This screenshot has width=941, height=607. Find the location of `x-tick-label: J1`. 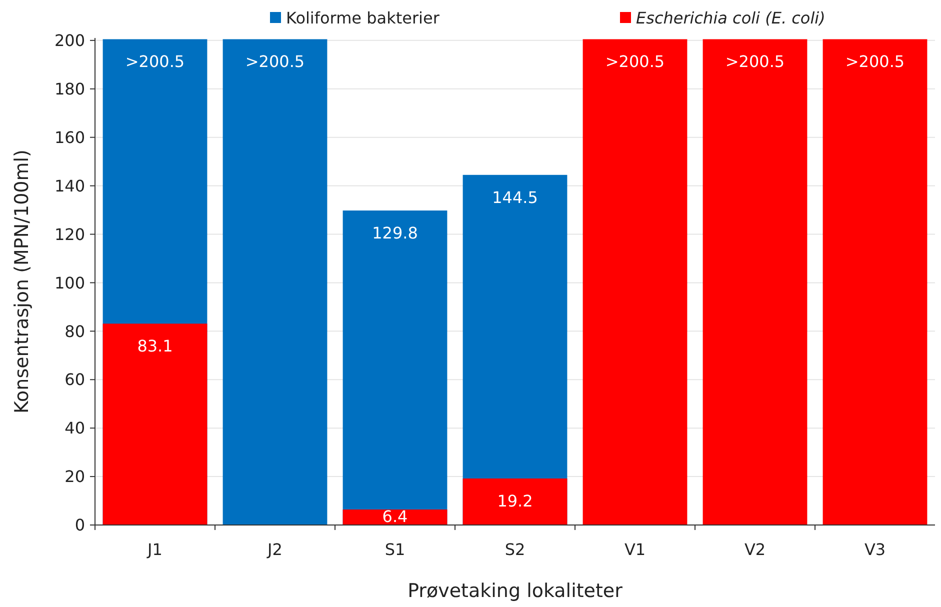

x-tick-label: J1 is located at coordinates (154, 549).